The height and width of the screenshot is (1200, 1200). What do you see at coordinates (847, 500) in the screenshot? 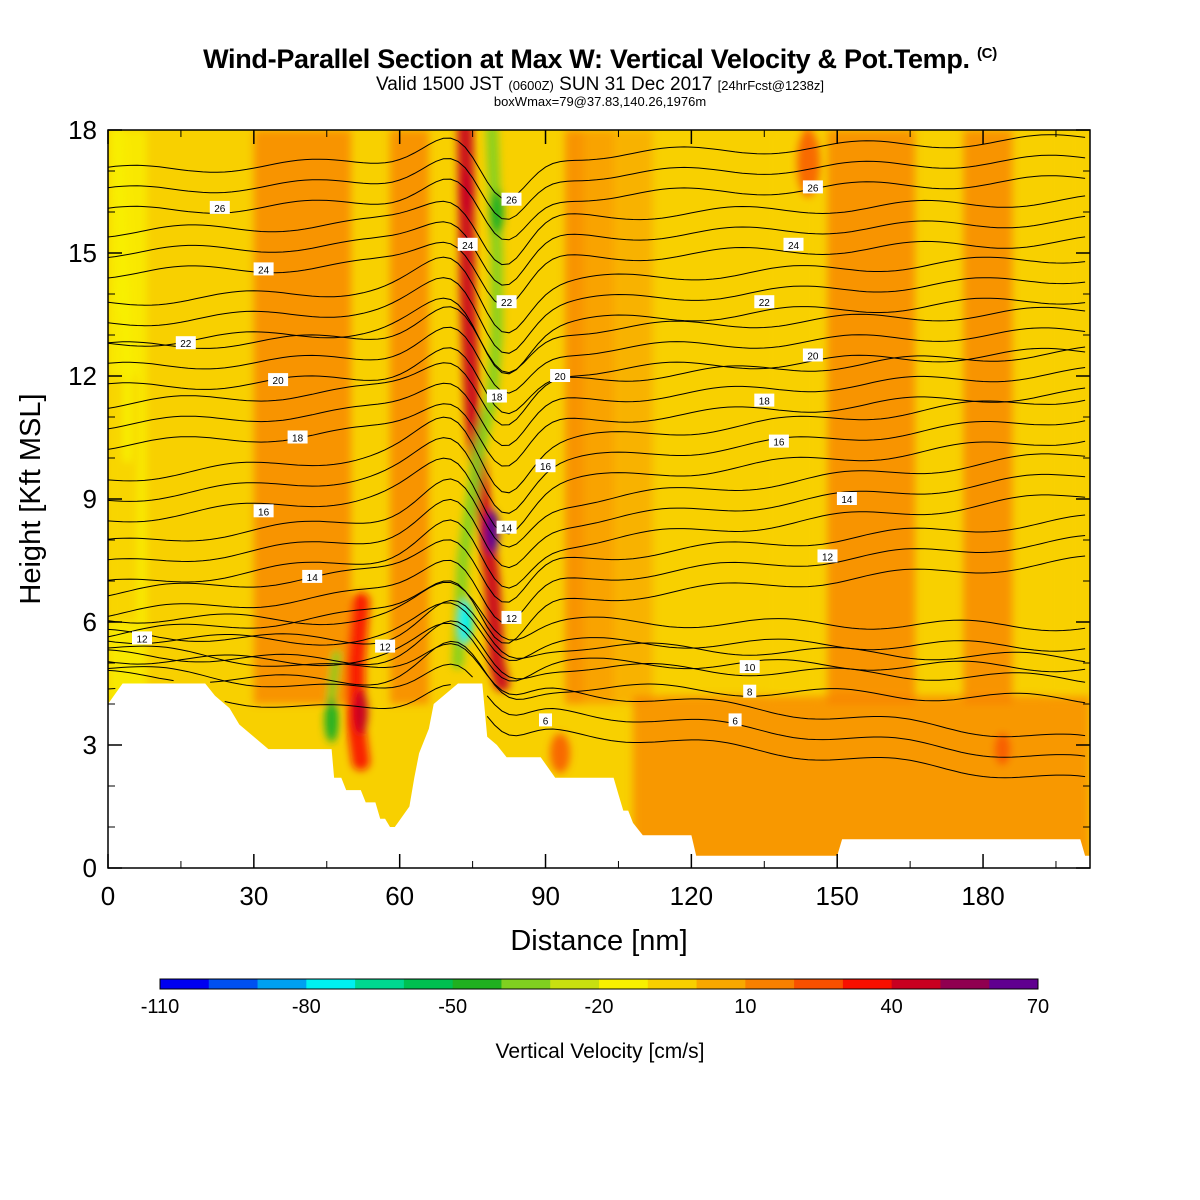
I see `contour-label-text: 14` at bounding box center [847, 500].